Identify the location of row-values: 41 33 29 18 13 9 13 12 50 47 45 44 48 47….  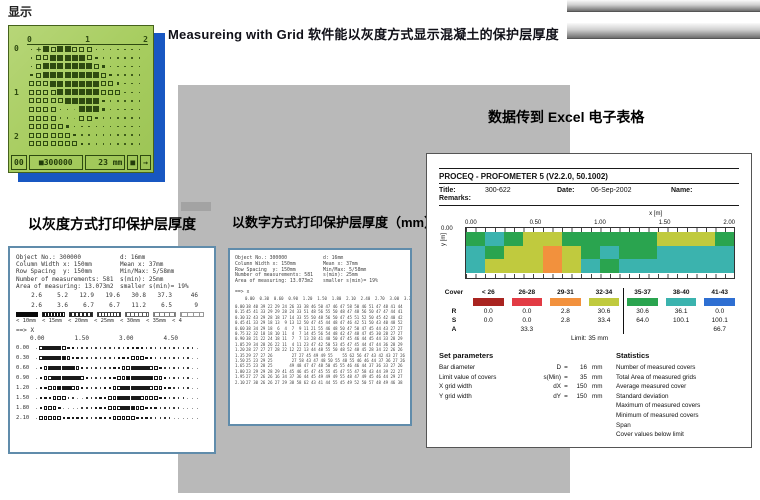
(324, 323).